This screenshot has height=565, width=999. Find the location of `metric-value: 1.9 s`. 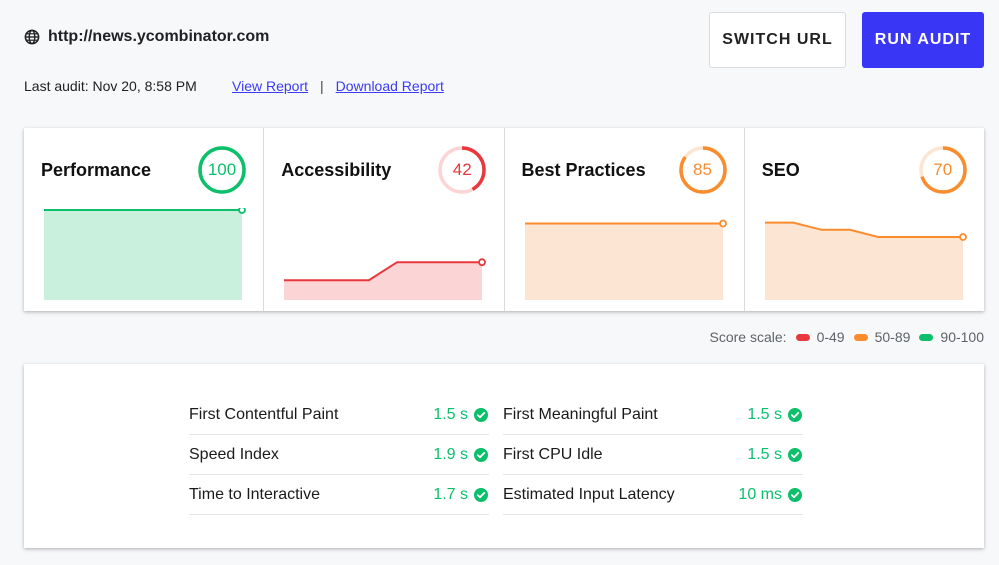

metric-value: 1.9 s is located at coordinates (450, 454).